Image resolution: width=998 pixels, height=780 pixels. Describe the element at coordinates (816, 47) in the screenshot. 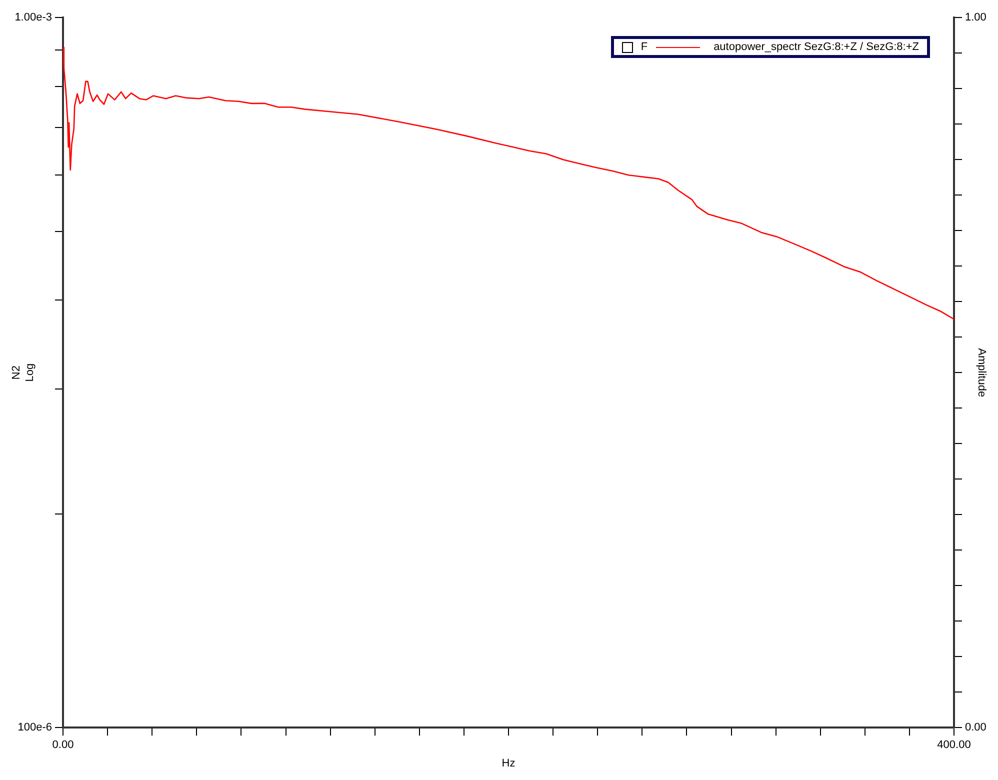

I see `legend-label: autopower_spectr SezG:8:+Z / SezG:8:+Z` at that location.